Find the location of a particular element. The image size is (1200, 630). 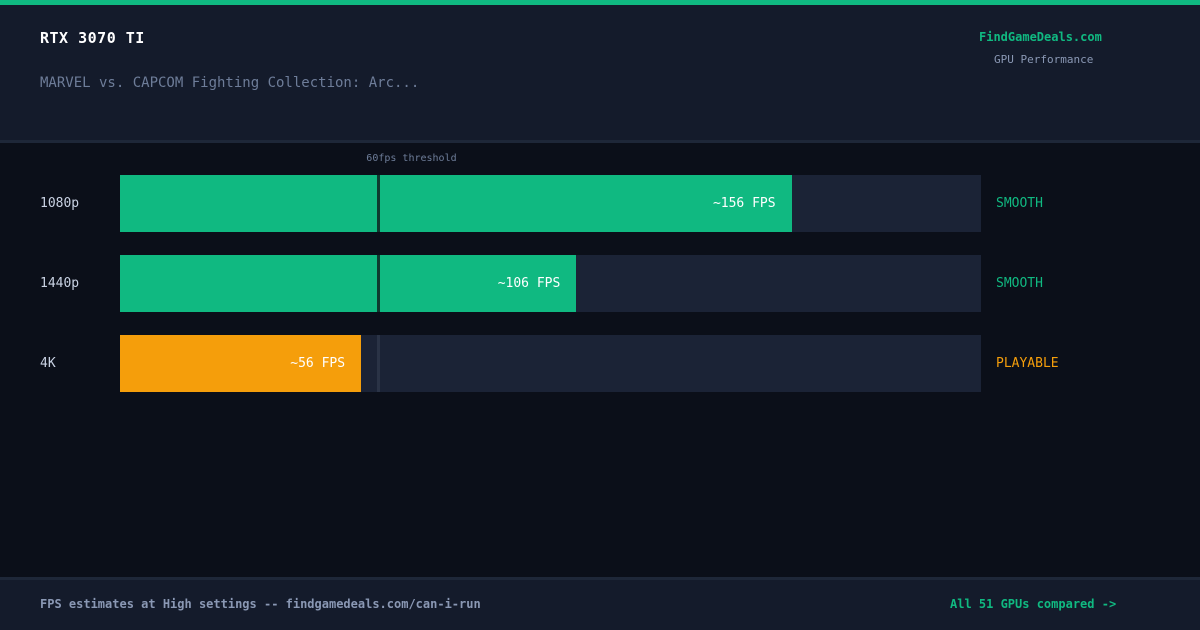

fps-value-label: ~56 FPS is located at coordinates (318, 363).